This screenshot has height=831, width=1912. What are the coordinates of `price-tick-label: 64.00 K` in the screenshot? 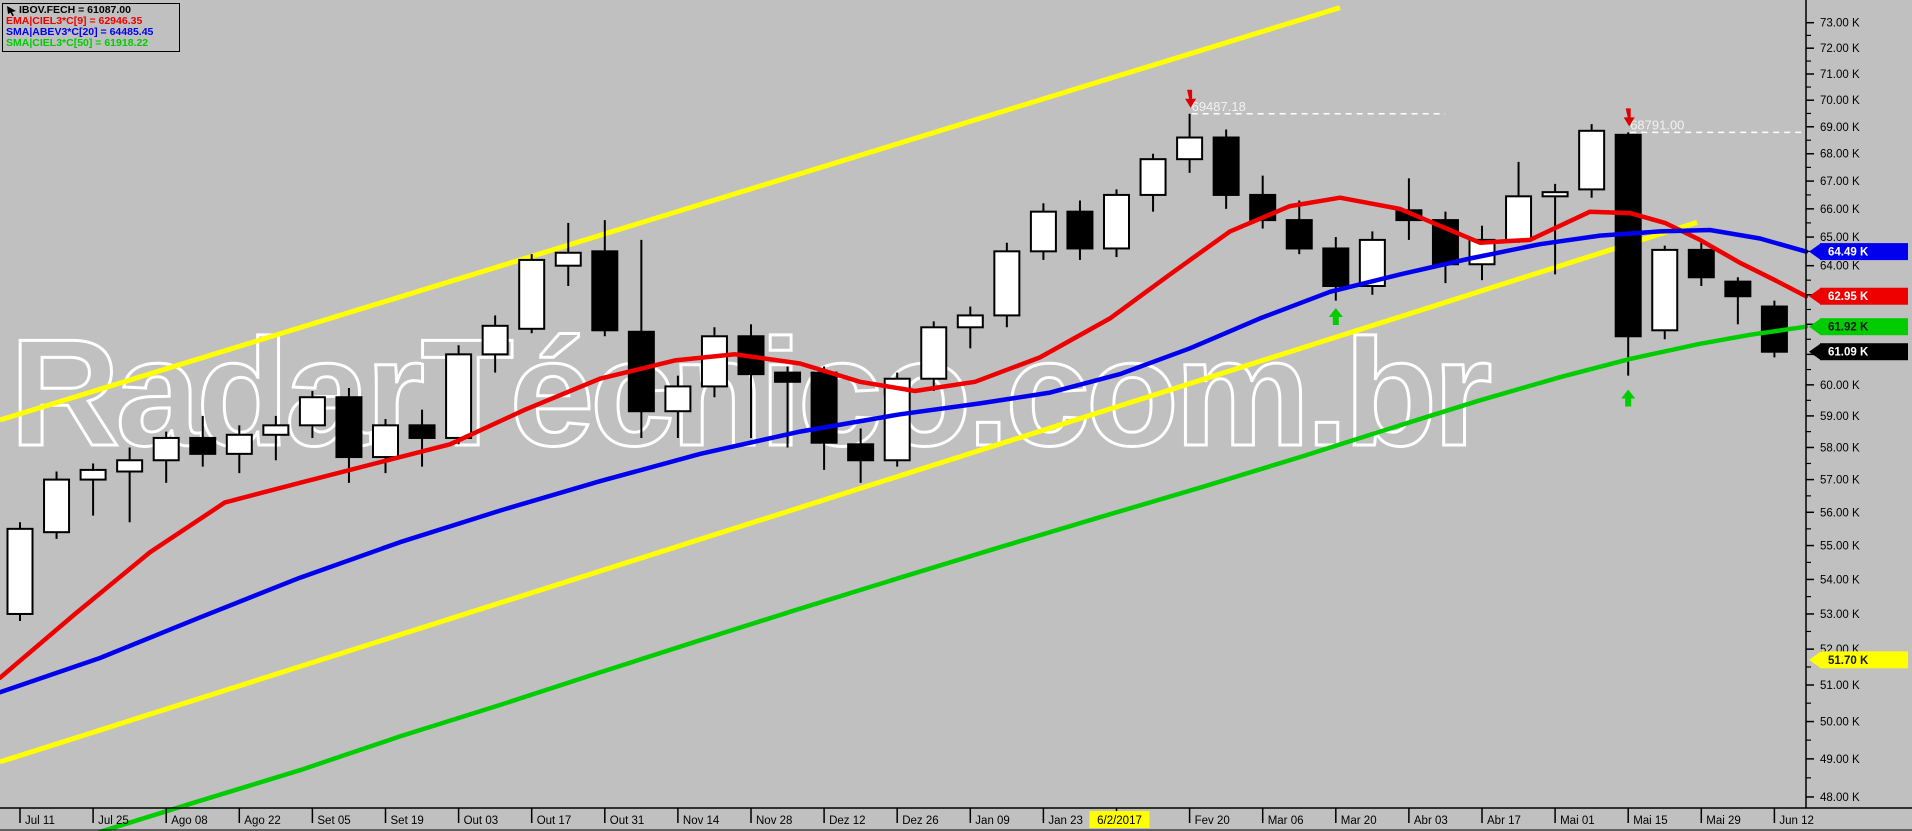 It's located at (1840, 267).